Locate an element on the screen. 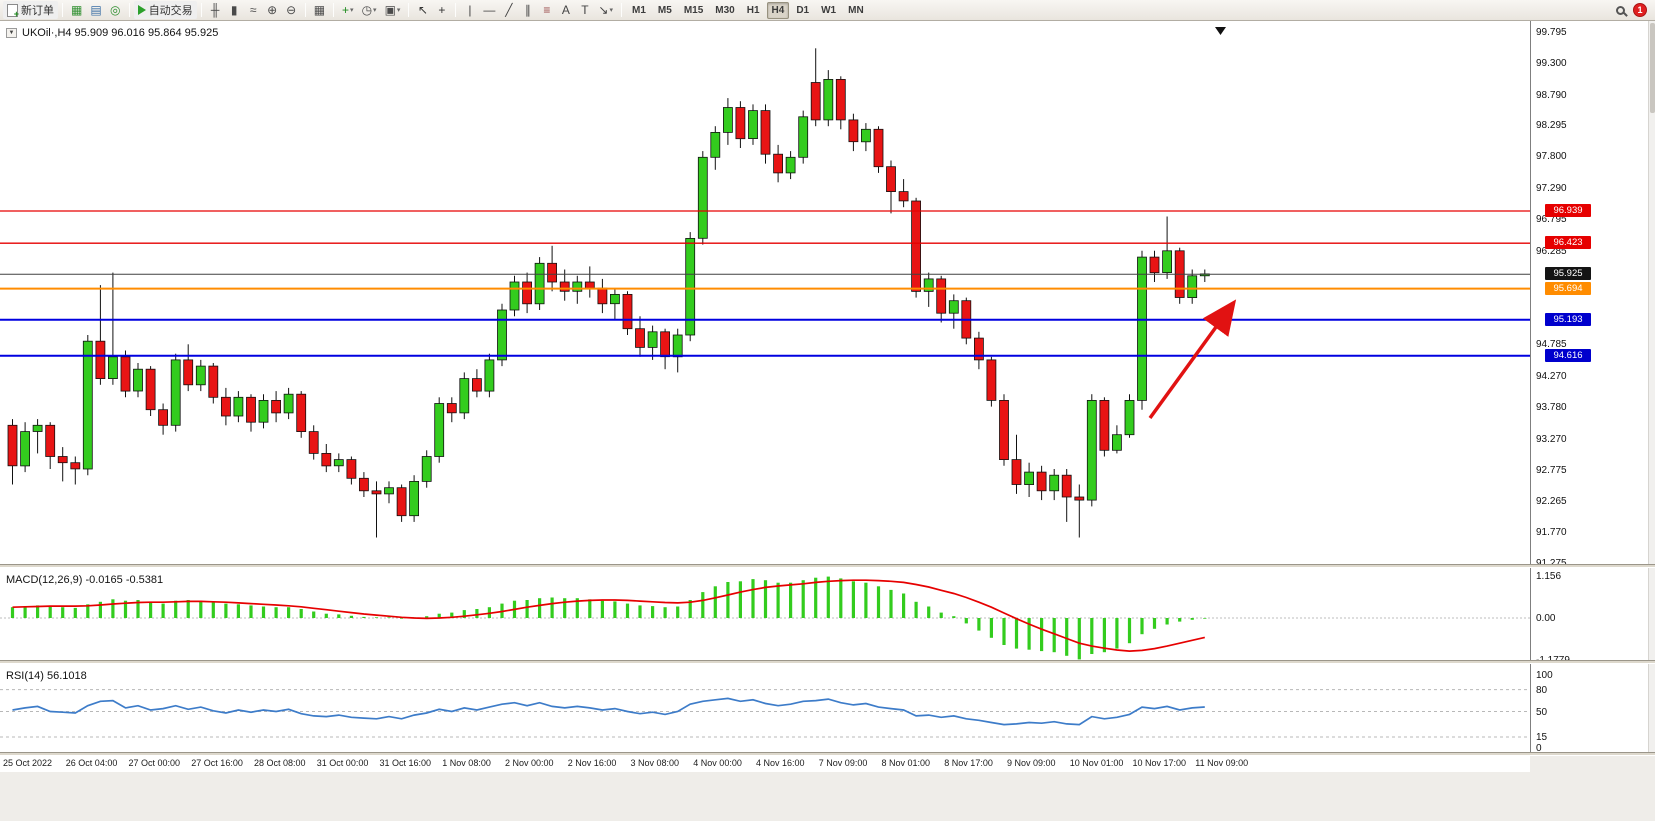 The image size is (1655, 821). price-scale-label: 93.270 is located at coordinates (1551, 439).